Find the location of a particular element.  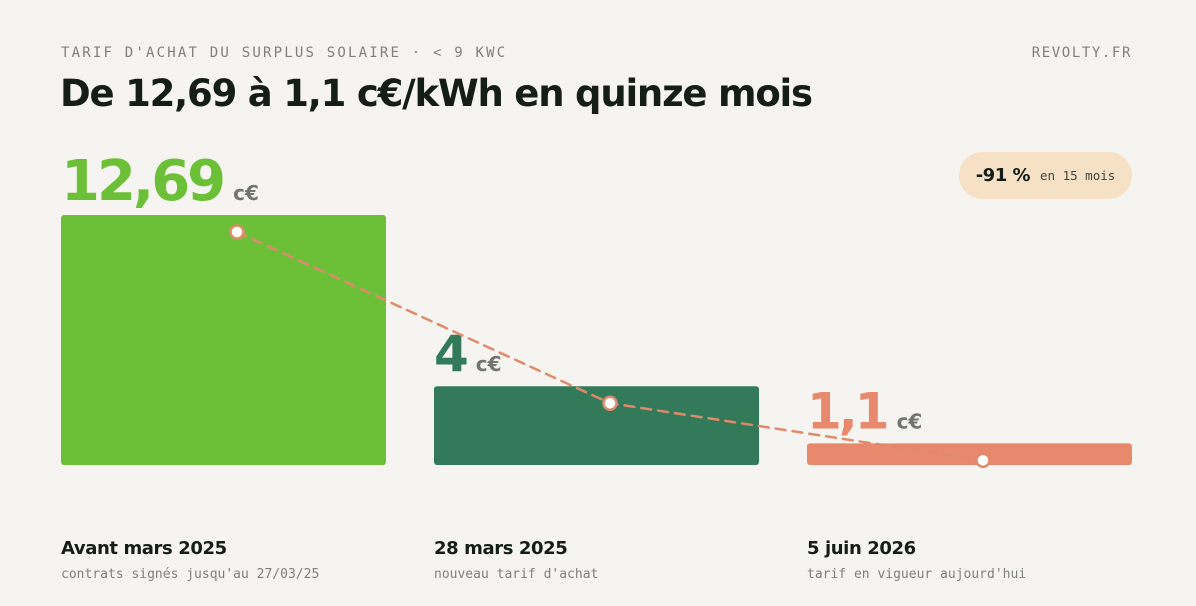

change-badge-value: -91 % is located at coordinates (1003, 175).